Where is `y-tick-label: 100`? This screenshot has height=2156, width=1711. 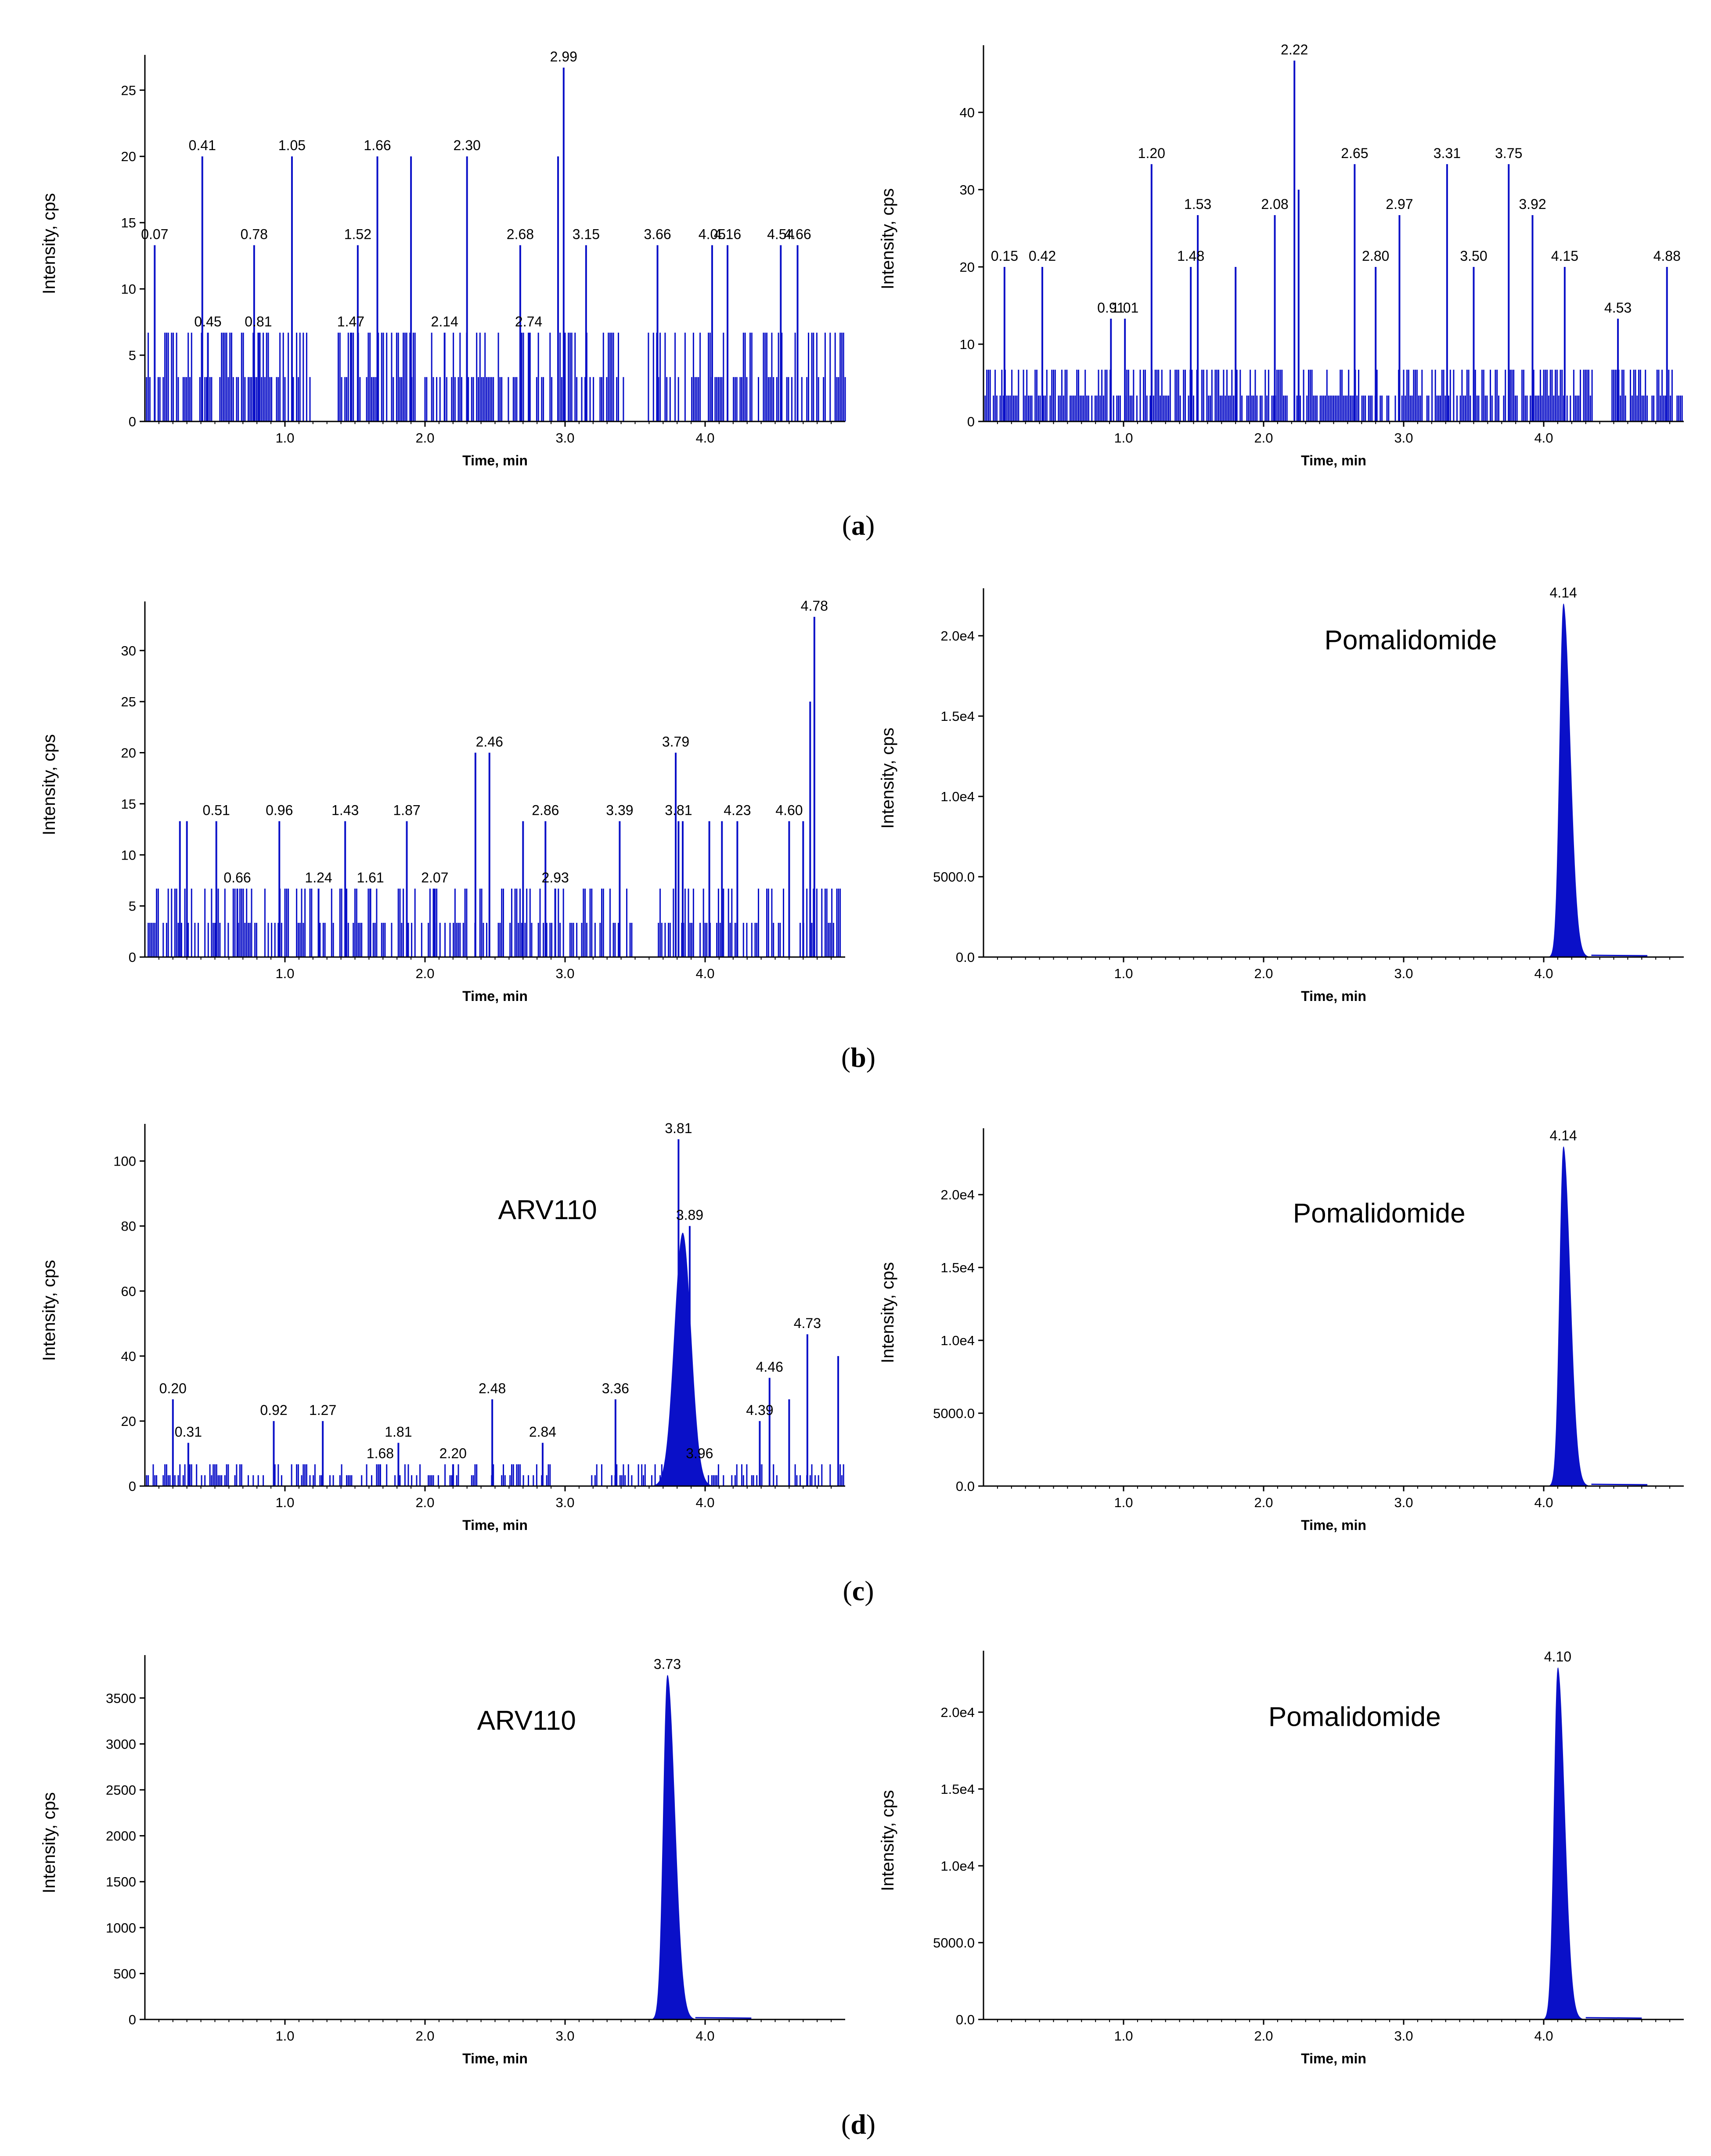
y-tick-label: 100 is located at coordinates (124, 1161).